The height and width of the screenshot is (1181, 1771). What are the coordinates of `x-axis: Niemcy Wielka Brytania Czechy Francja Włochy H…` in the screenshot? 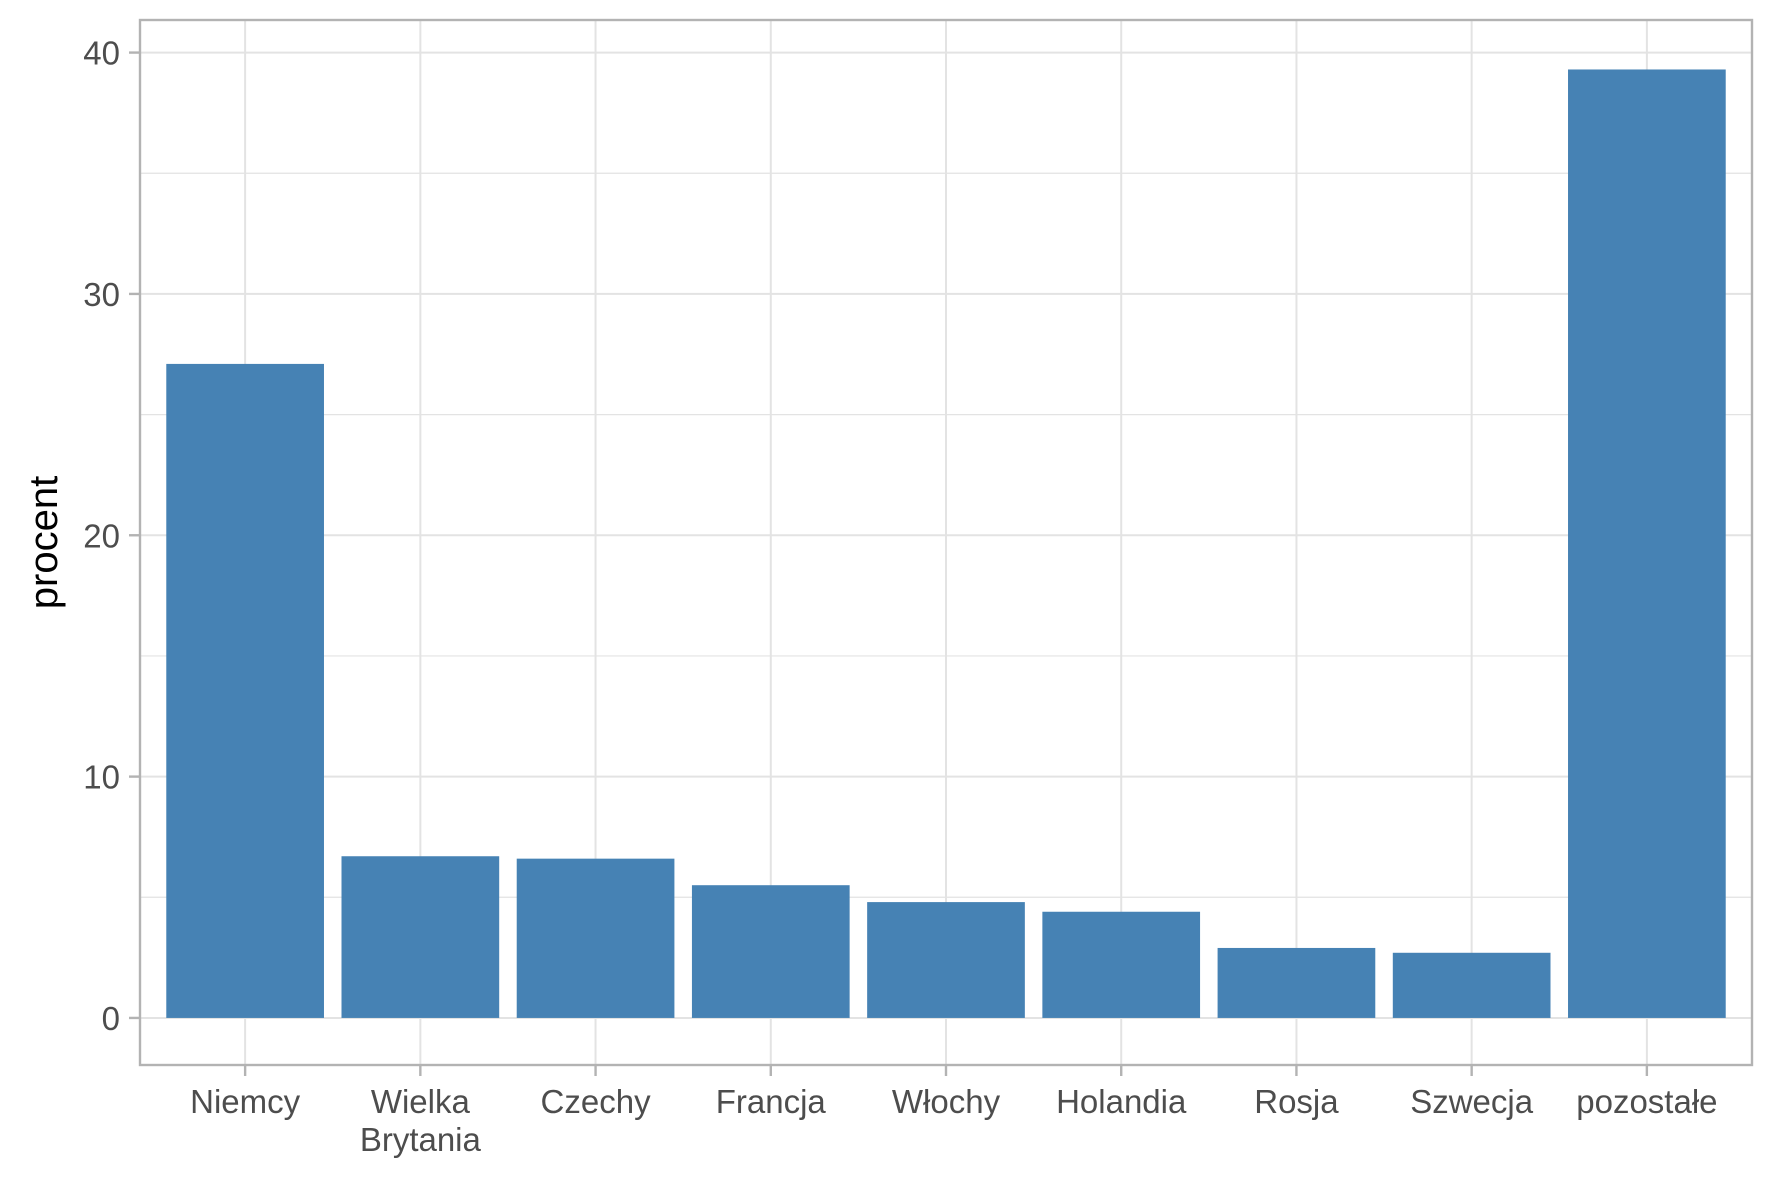 It's located at (954, 1111).